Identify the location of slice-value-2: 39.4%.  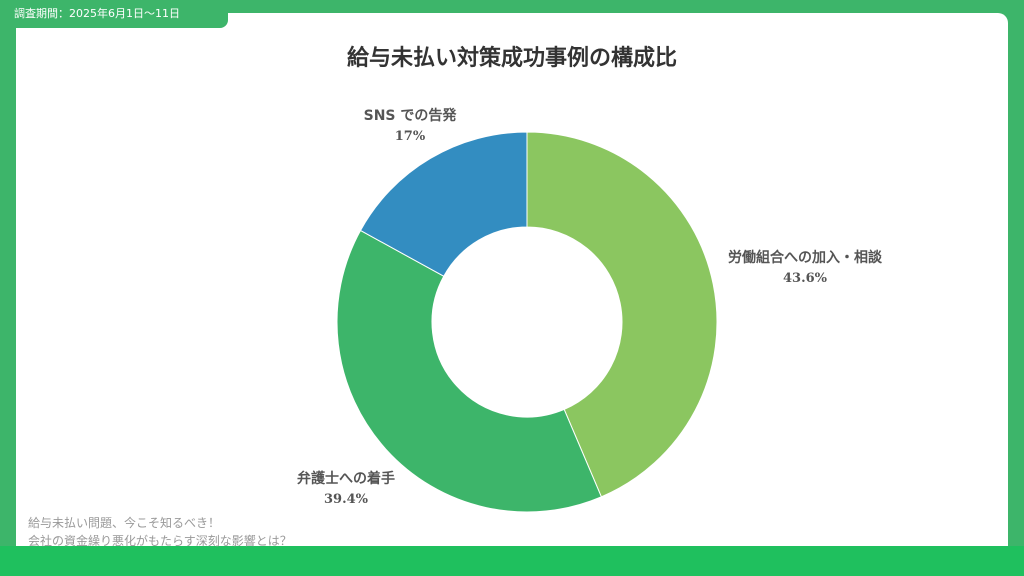
(346, 499).